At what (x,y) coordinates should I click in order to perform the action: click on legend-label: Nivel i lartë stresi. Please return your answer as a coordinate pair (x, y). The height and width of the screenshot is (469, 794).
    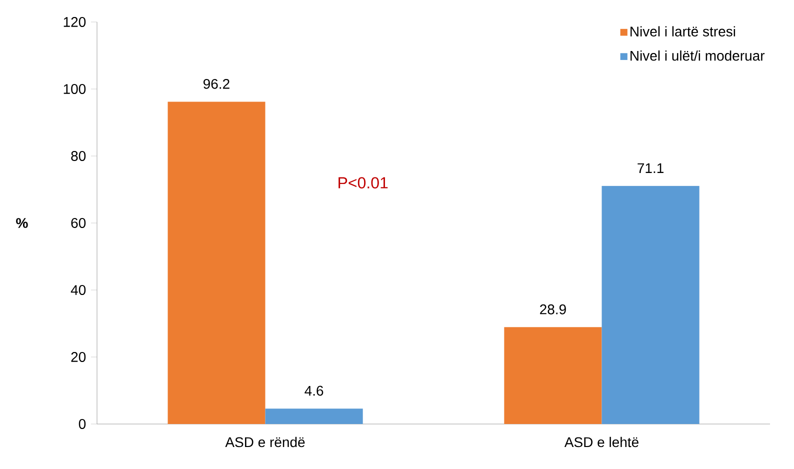
    Looking at the image, I should click on (683, 31).